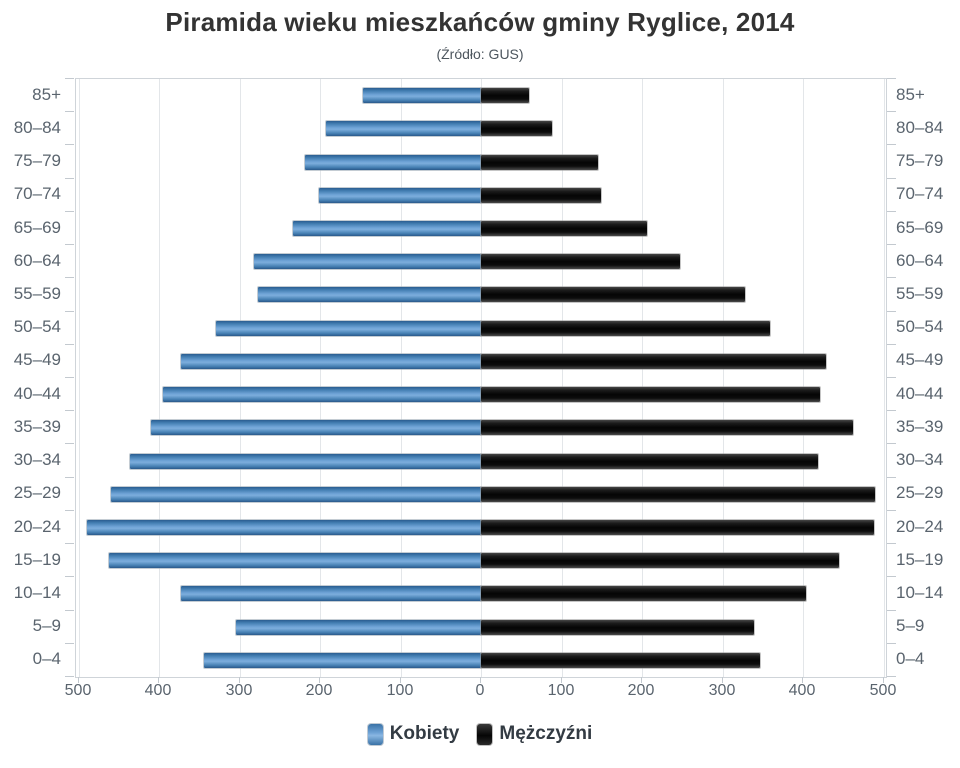 This screenshot has width=960, height=768. I want to click on age-label-left: 45–49, so click(37, 360).